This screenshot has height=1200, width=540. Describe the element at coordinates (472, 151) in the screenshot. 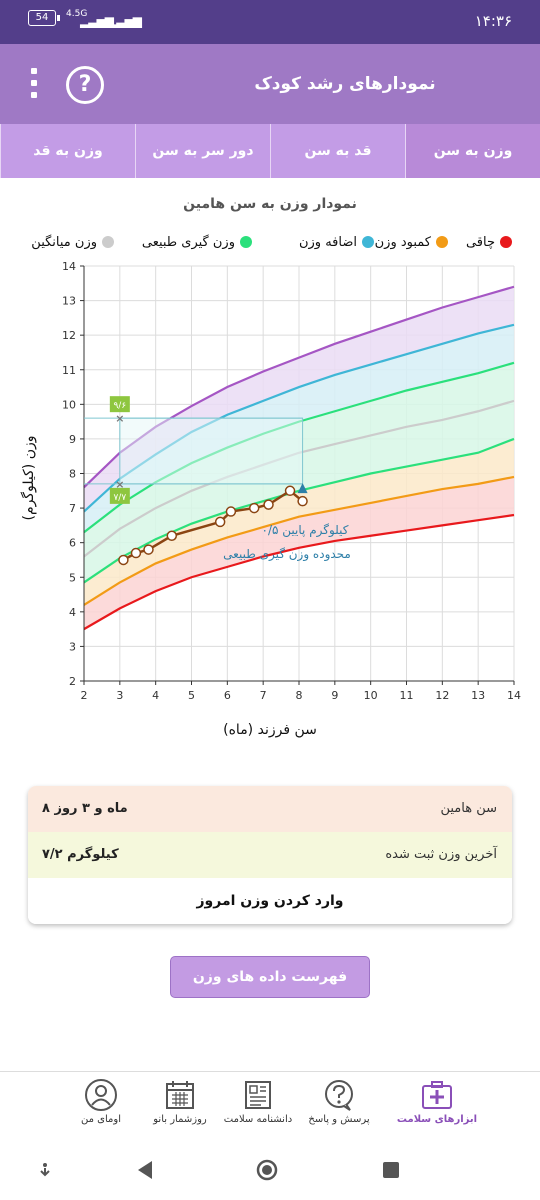

I see `tab-weight-for-age: وزن به سن` at that location.